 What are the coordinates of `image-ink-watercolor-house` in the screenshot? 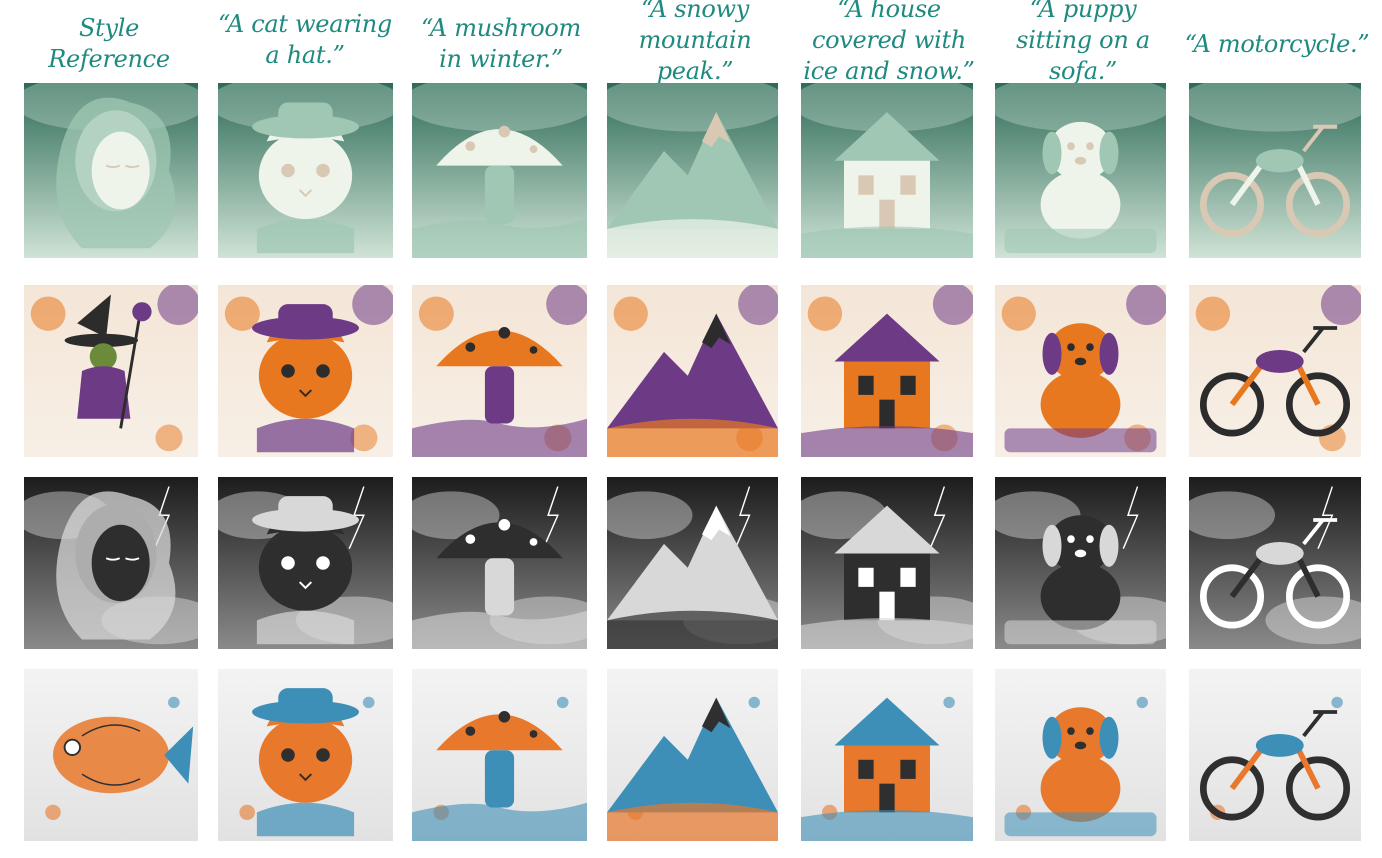 It's located at (887, 755).